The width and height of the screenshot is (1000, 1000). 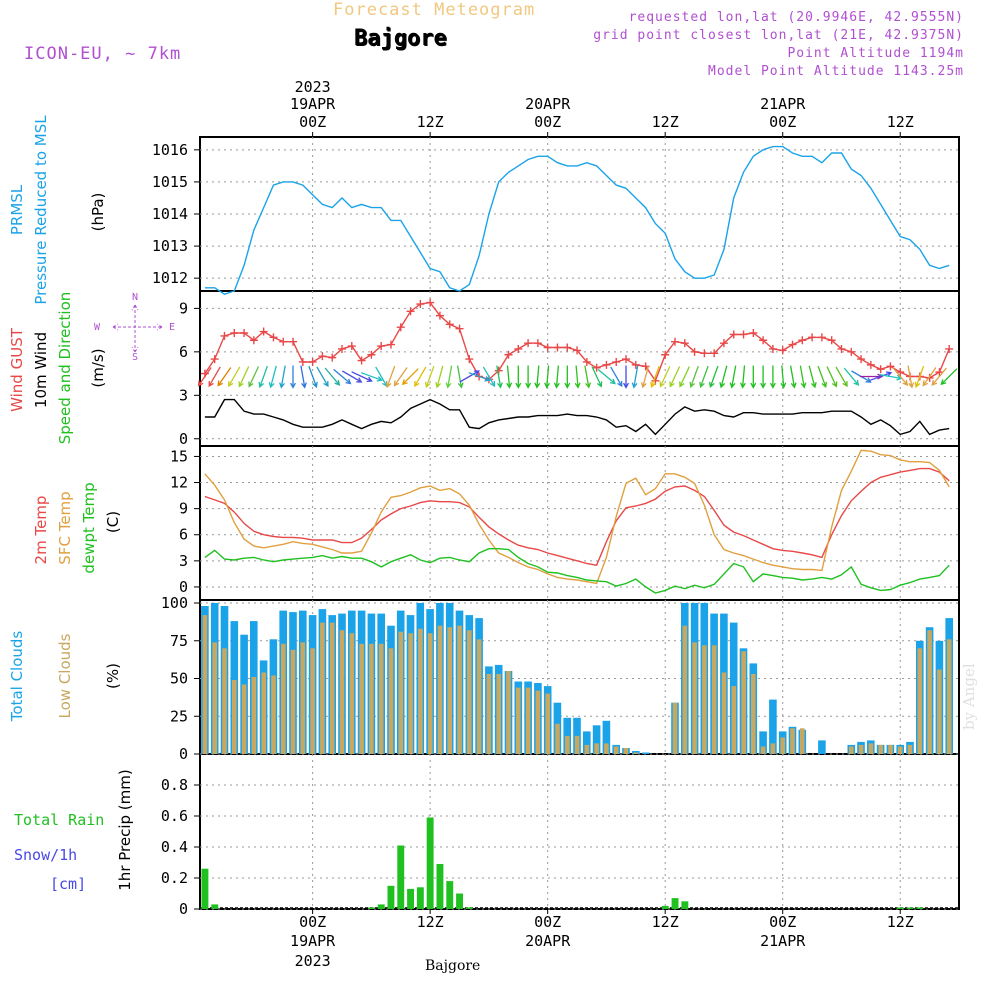 What do you see at coordinates (183, 754) in the screenshot?
I see `y-tick-label: 0` at bounding box center [183, 754].